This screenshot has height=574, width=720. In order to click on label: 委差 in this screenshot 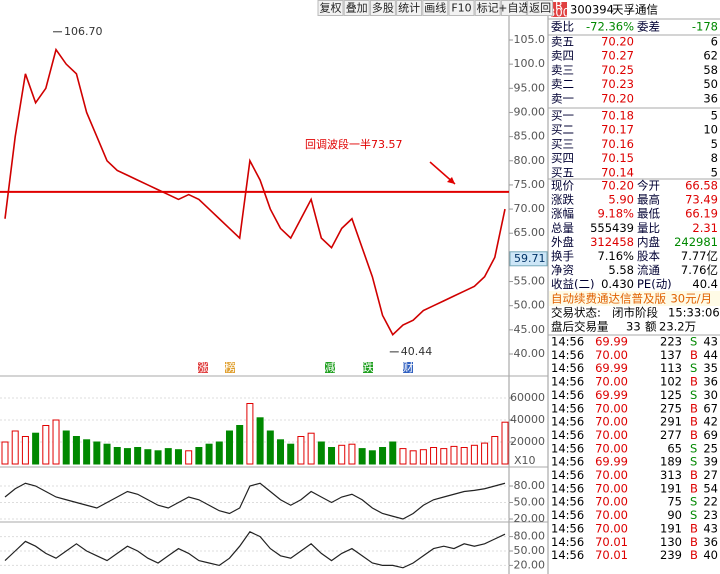, I will do `click(648, 27)`.